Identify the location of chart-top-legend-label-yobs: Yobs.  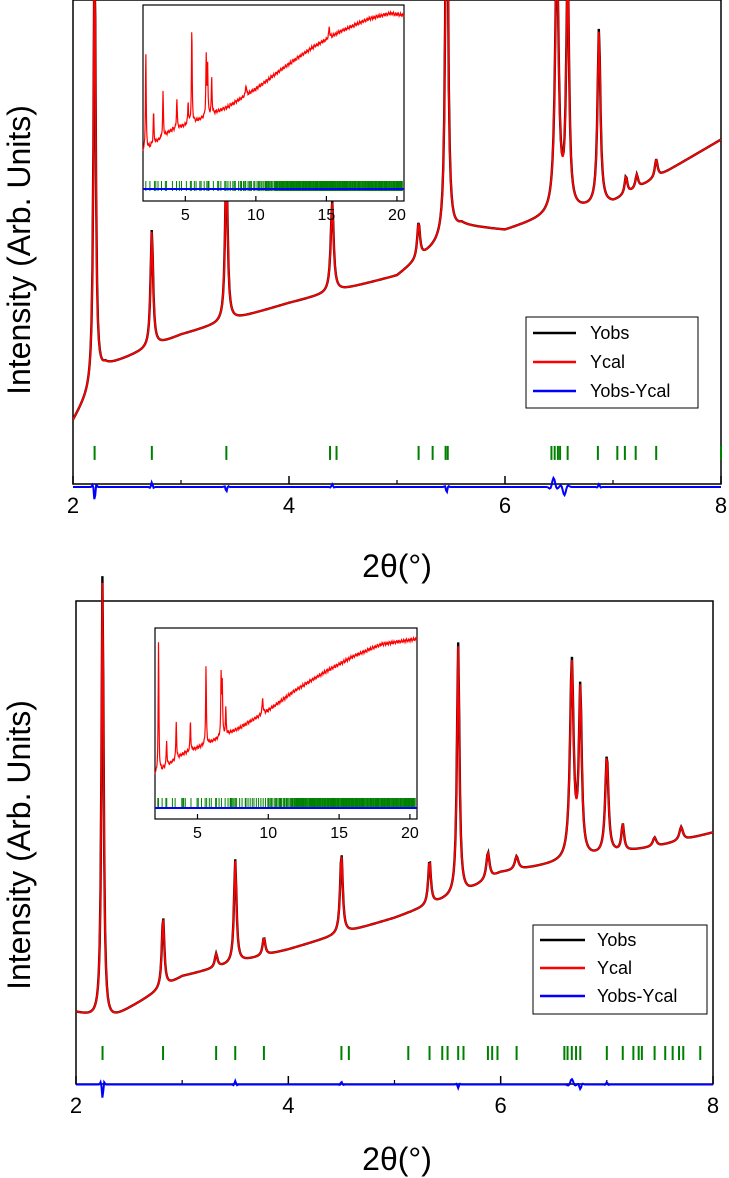
(609, 333).